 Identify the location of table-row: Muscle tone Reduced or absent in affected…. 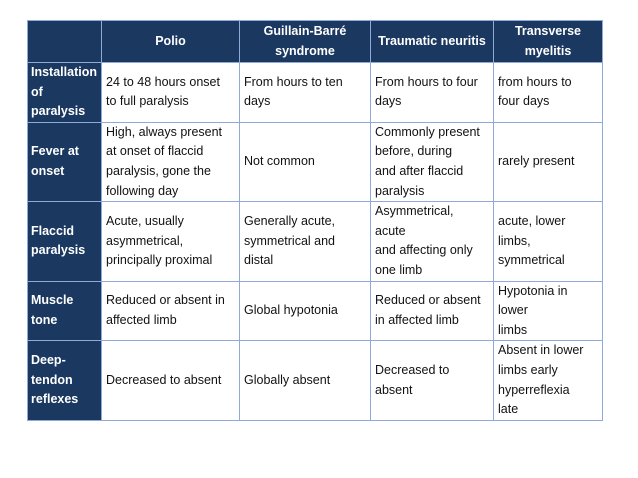
(315, 311).